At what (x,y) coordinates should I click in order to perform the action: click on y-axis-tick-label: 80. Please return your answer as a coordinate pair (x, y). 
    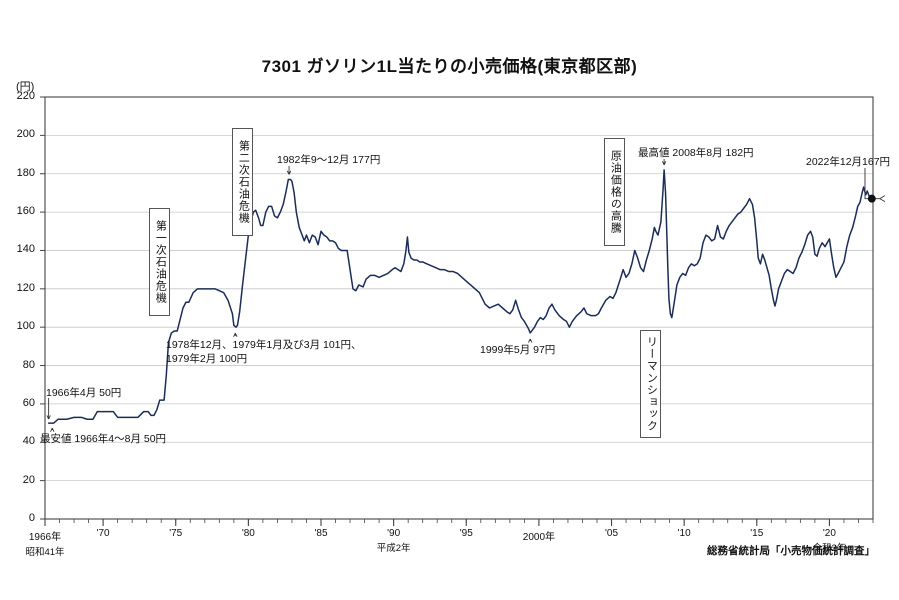
    Looking at the image, I should click on (28, 364).